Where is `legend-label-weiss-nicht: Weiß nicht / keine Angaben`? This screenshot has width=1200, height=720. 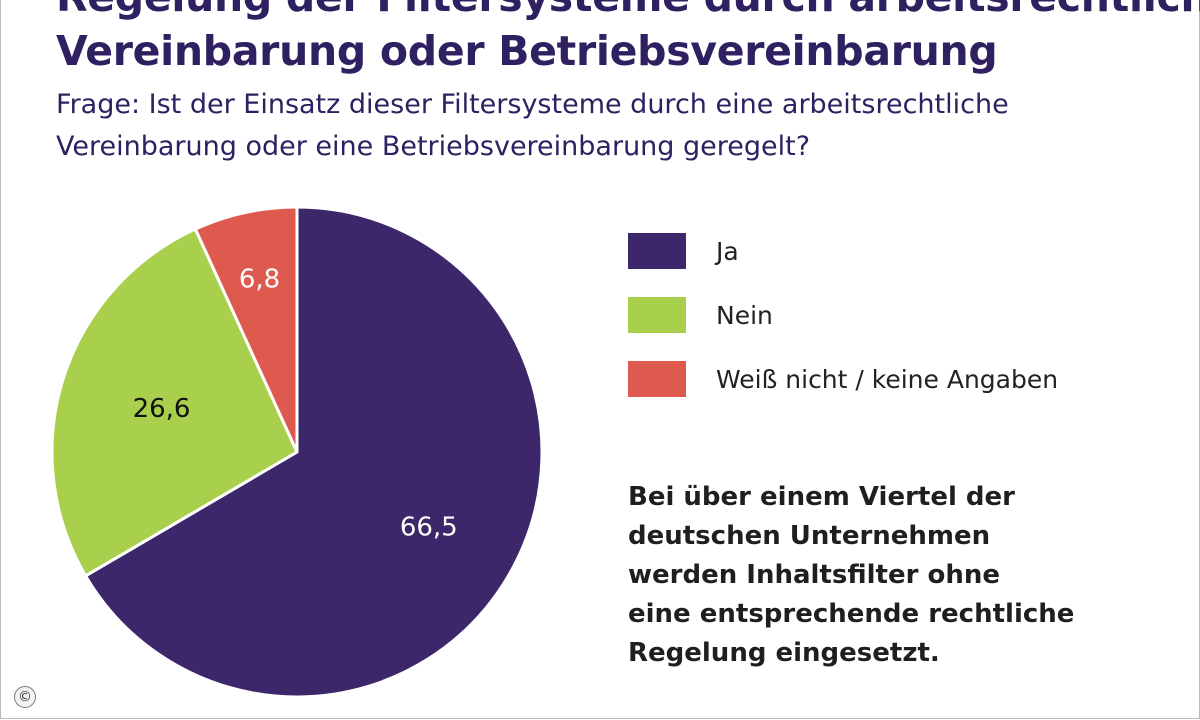 legend-label-weiss-nicht: Weiß nicht / keine Angaben is located at coordinates (887, 379).